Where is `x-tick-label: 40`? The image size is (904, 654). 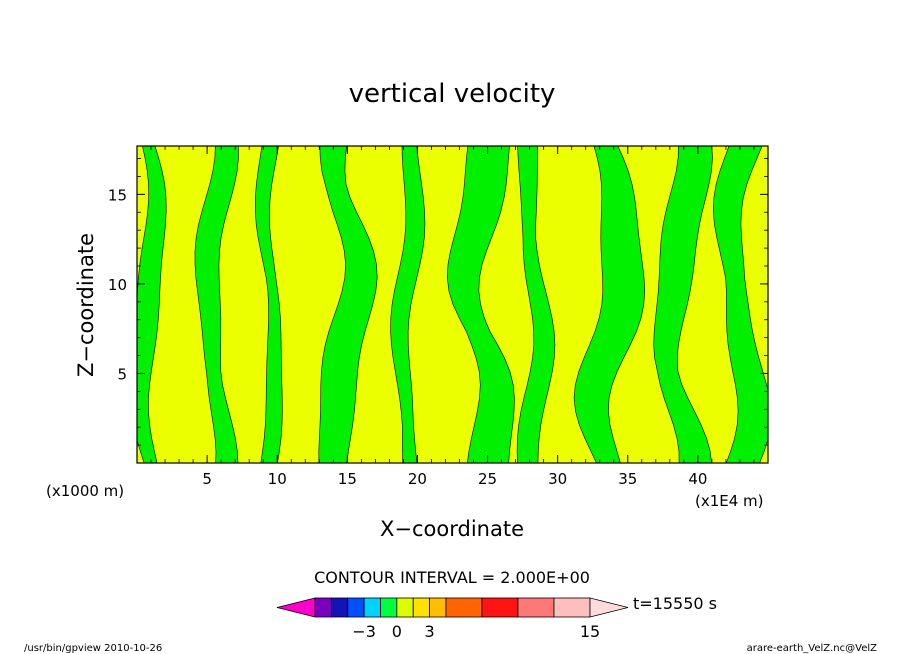 x-tick-label: 40 is located at coordinates (697, 479).